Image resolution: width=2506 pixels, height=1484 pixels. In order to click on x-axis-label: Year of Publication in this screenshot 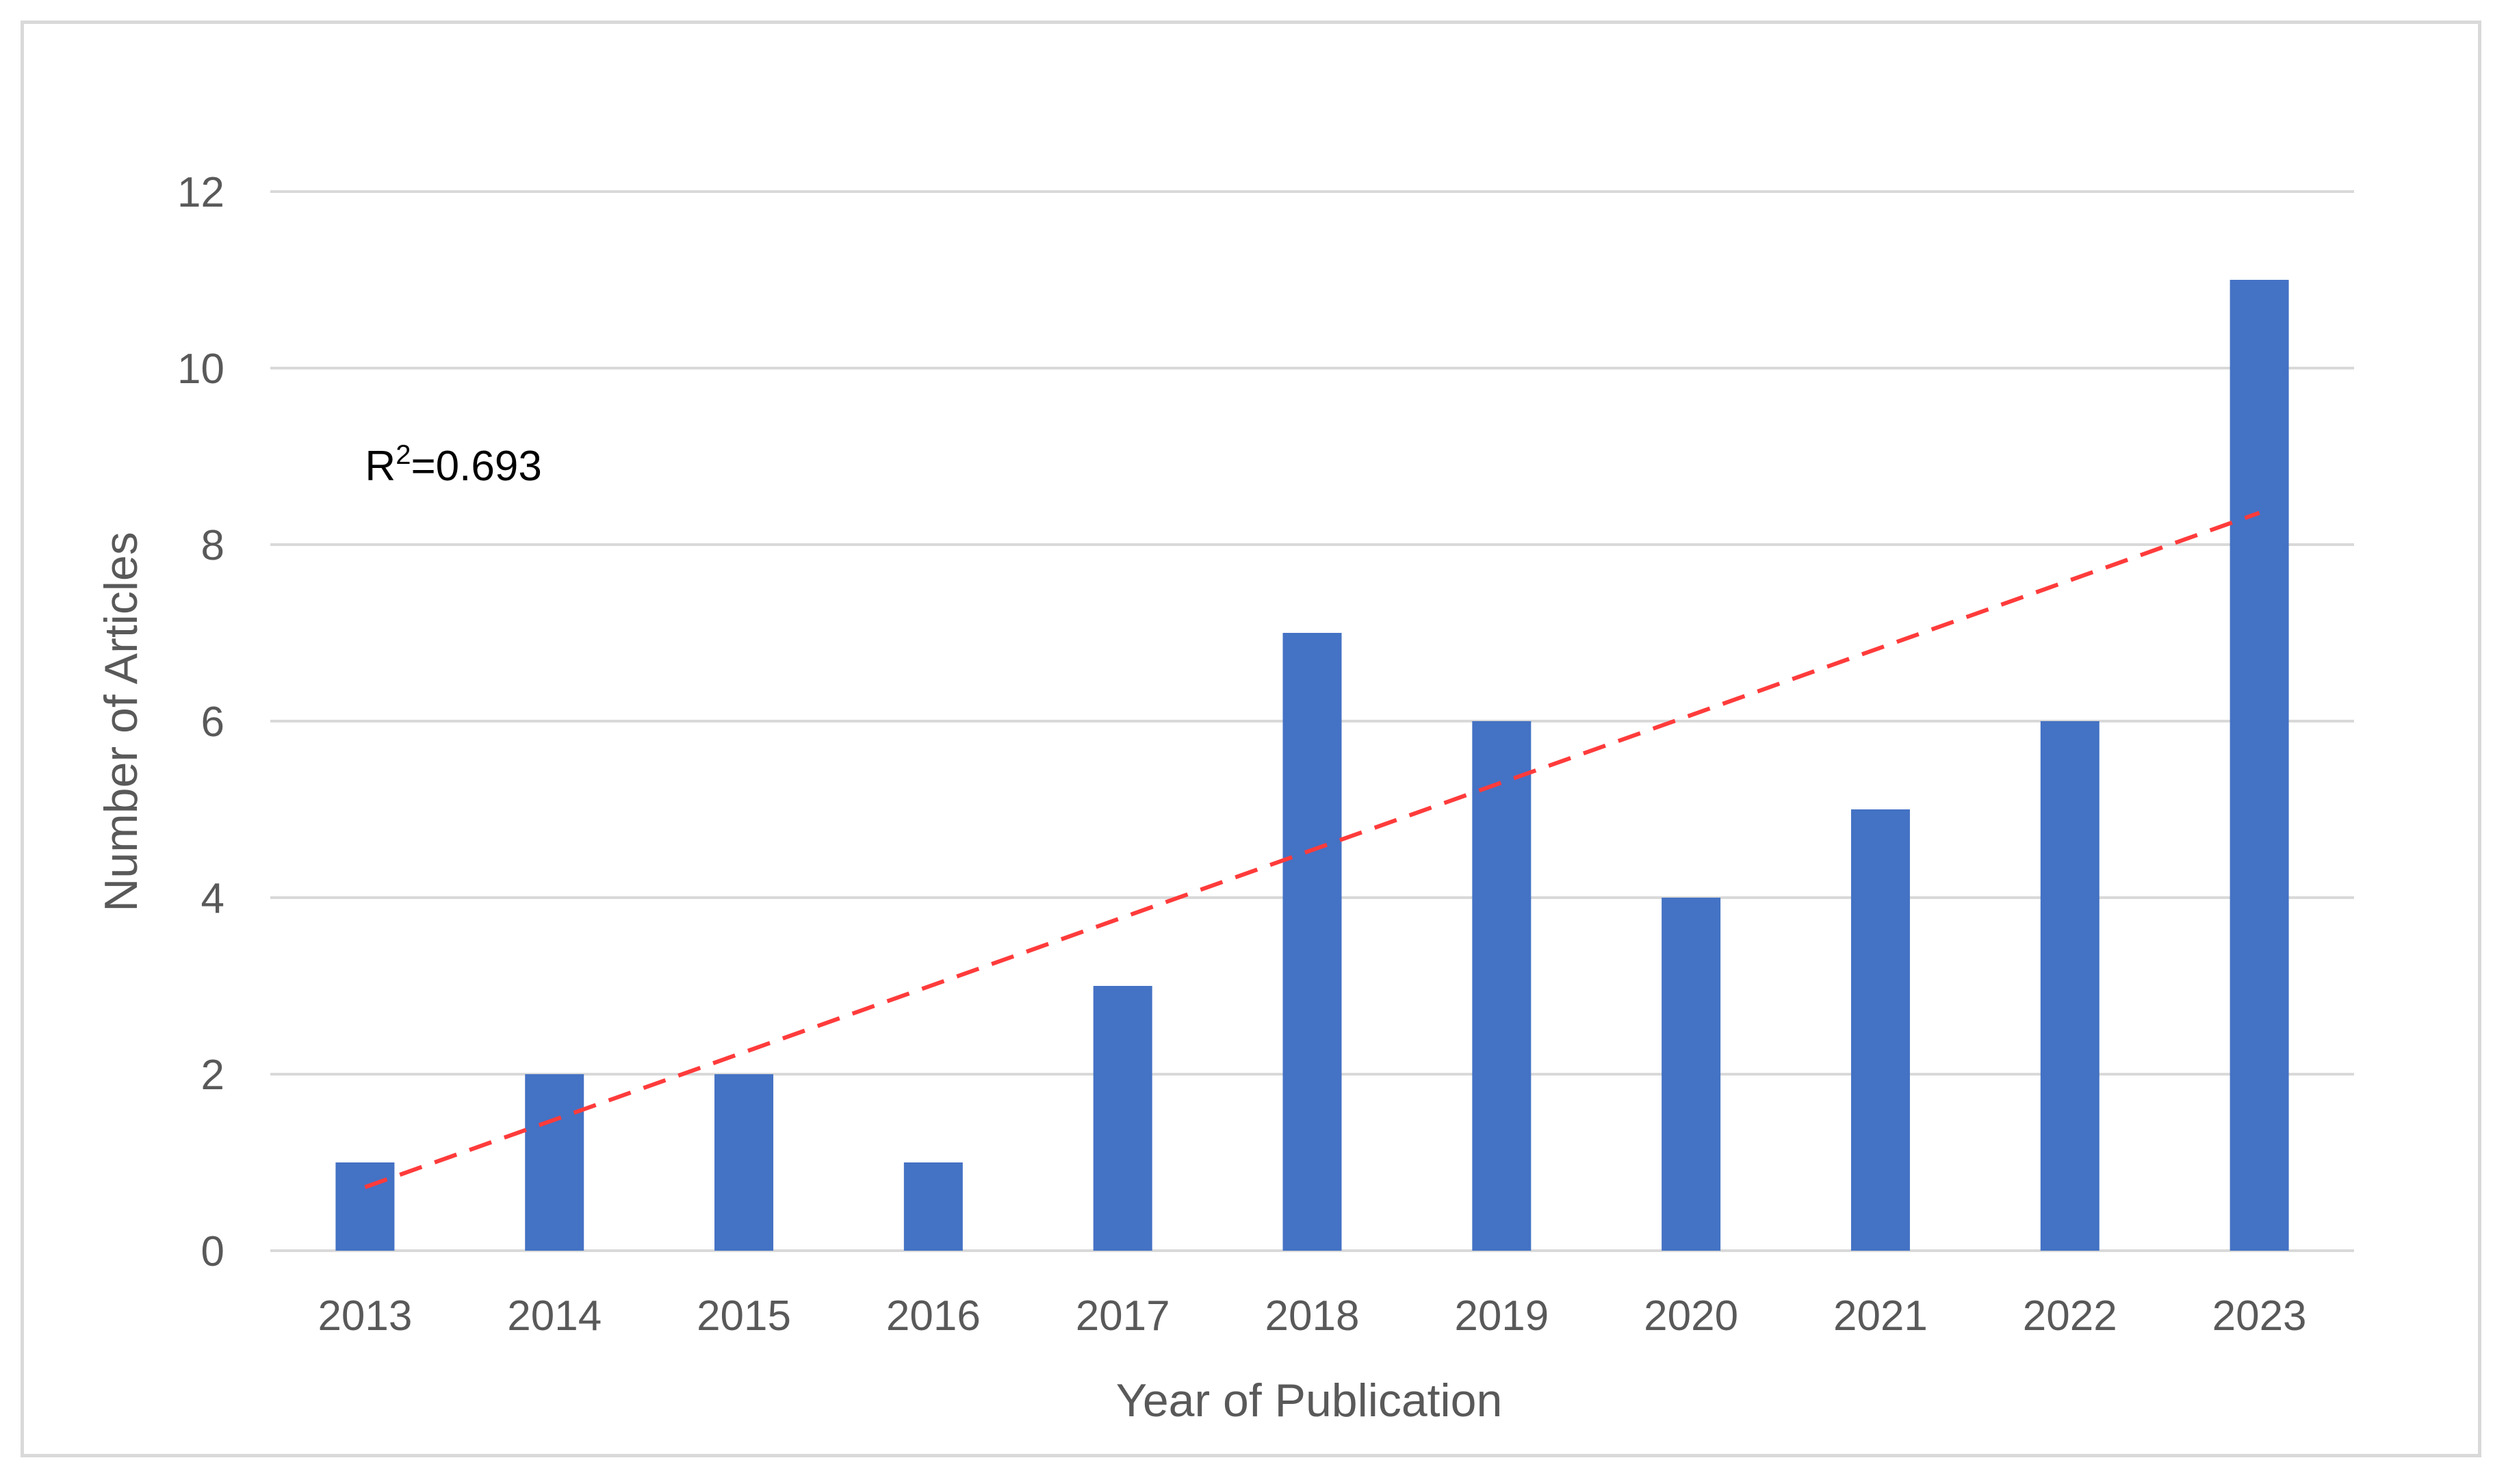, I will do `click(1309, 1401)`.